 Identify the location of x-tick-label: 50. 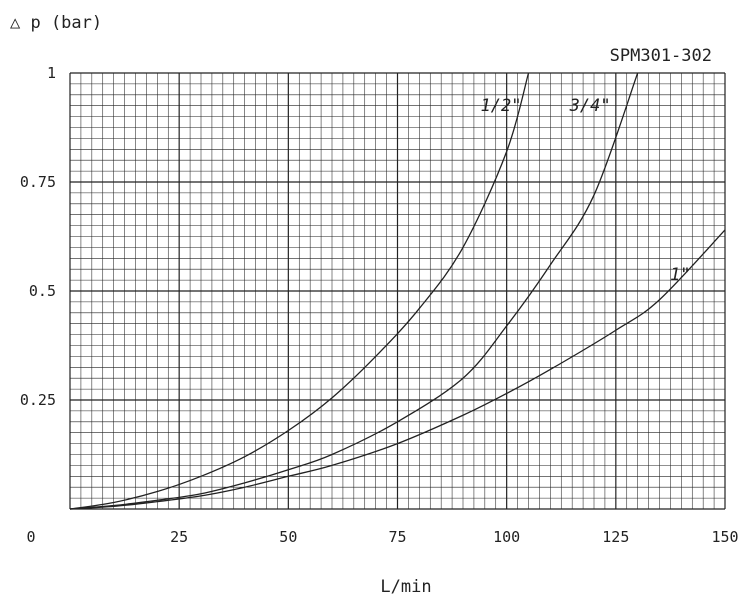
(288, 537).